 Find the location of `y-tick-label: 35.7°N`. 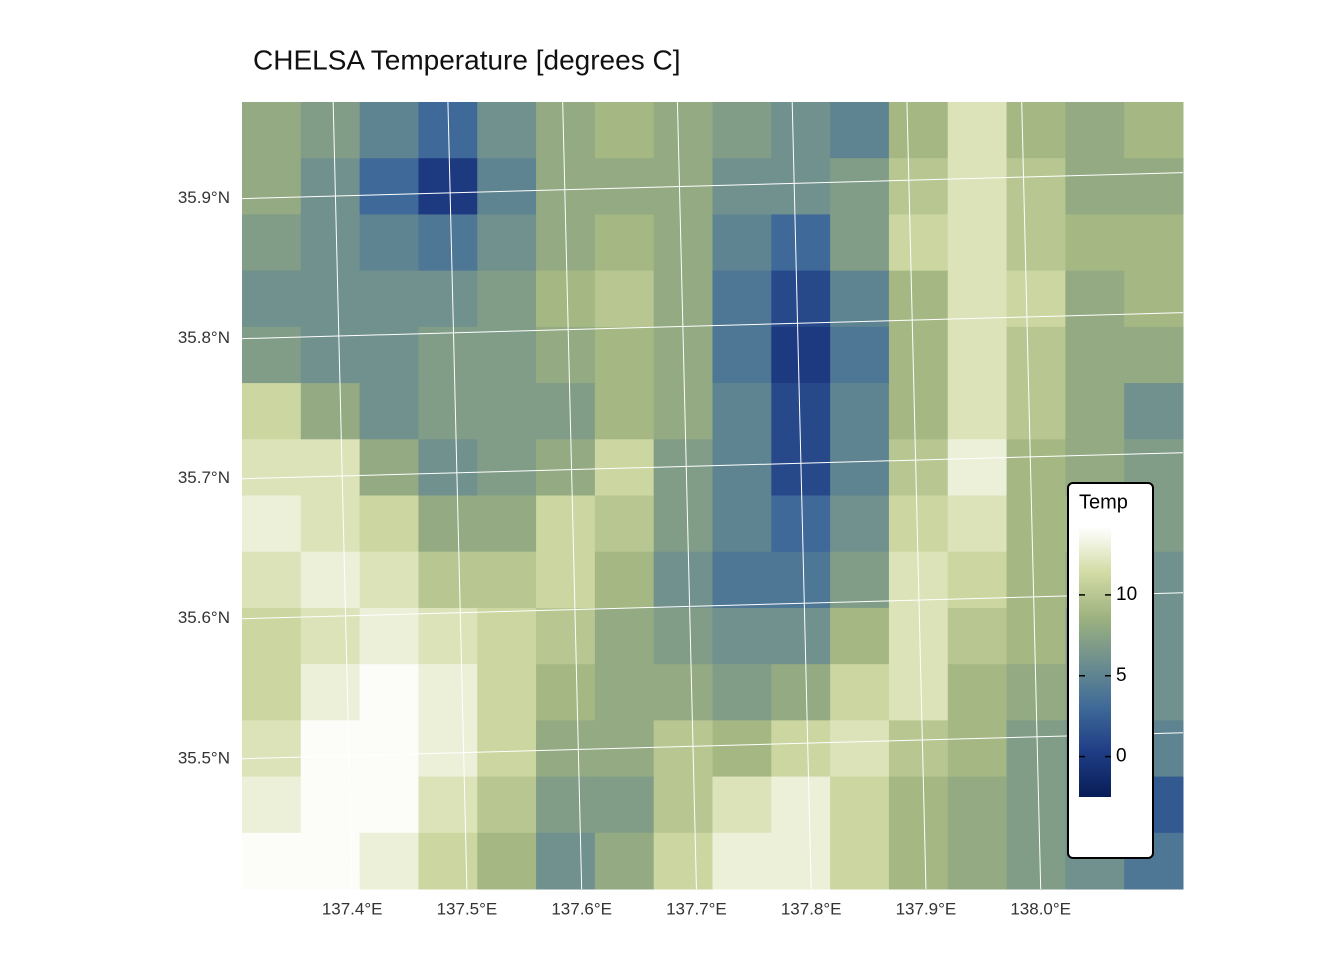

y-tick-label: 35.7°N is located at coordinates (204, 477).